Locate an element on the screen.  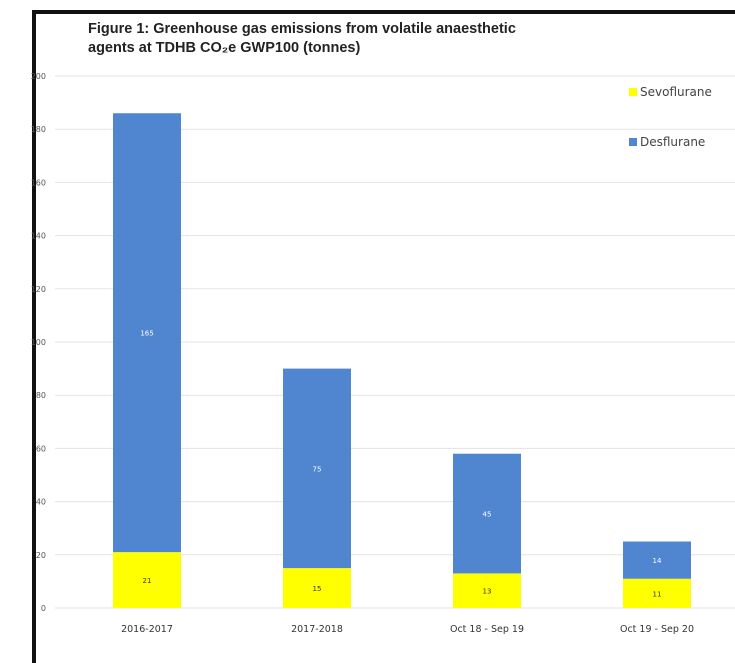
y-tick-label-120: 120 is located at coordinates (38, 289).